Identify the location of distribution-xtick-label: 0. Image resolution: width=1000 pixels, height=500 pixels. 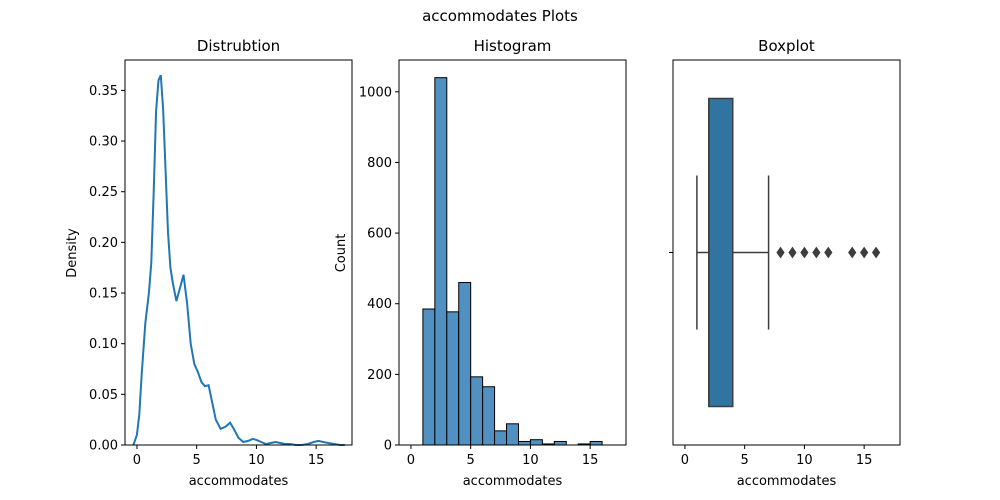
(137, 460).